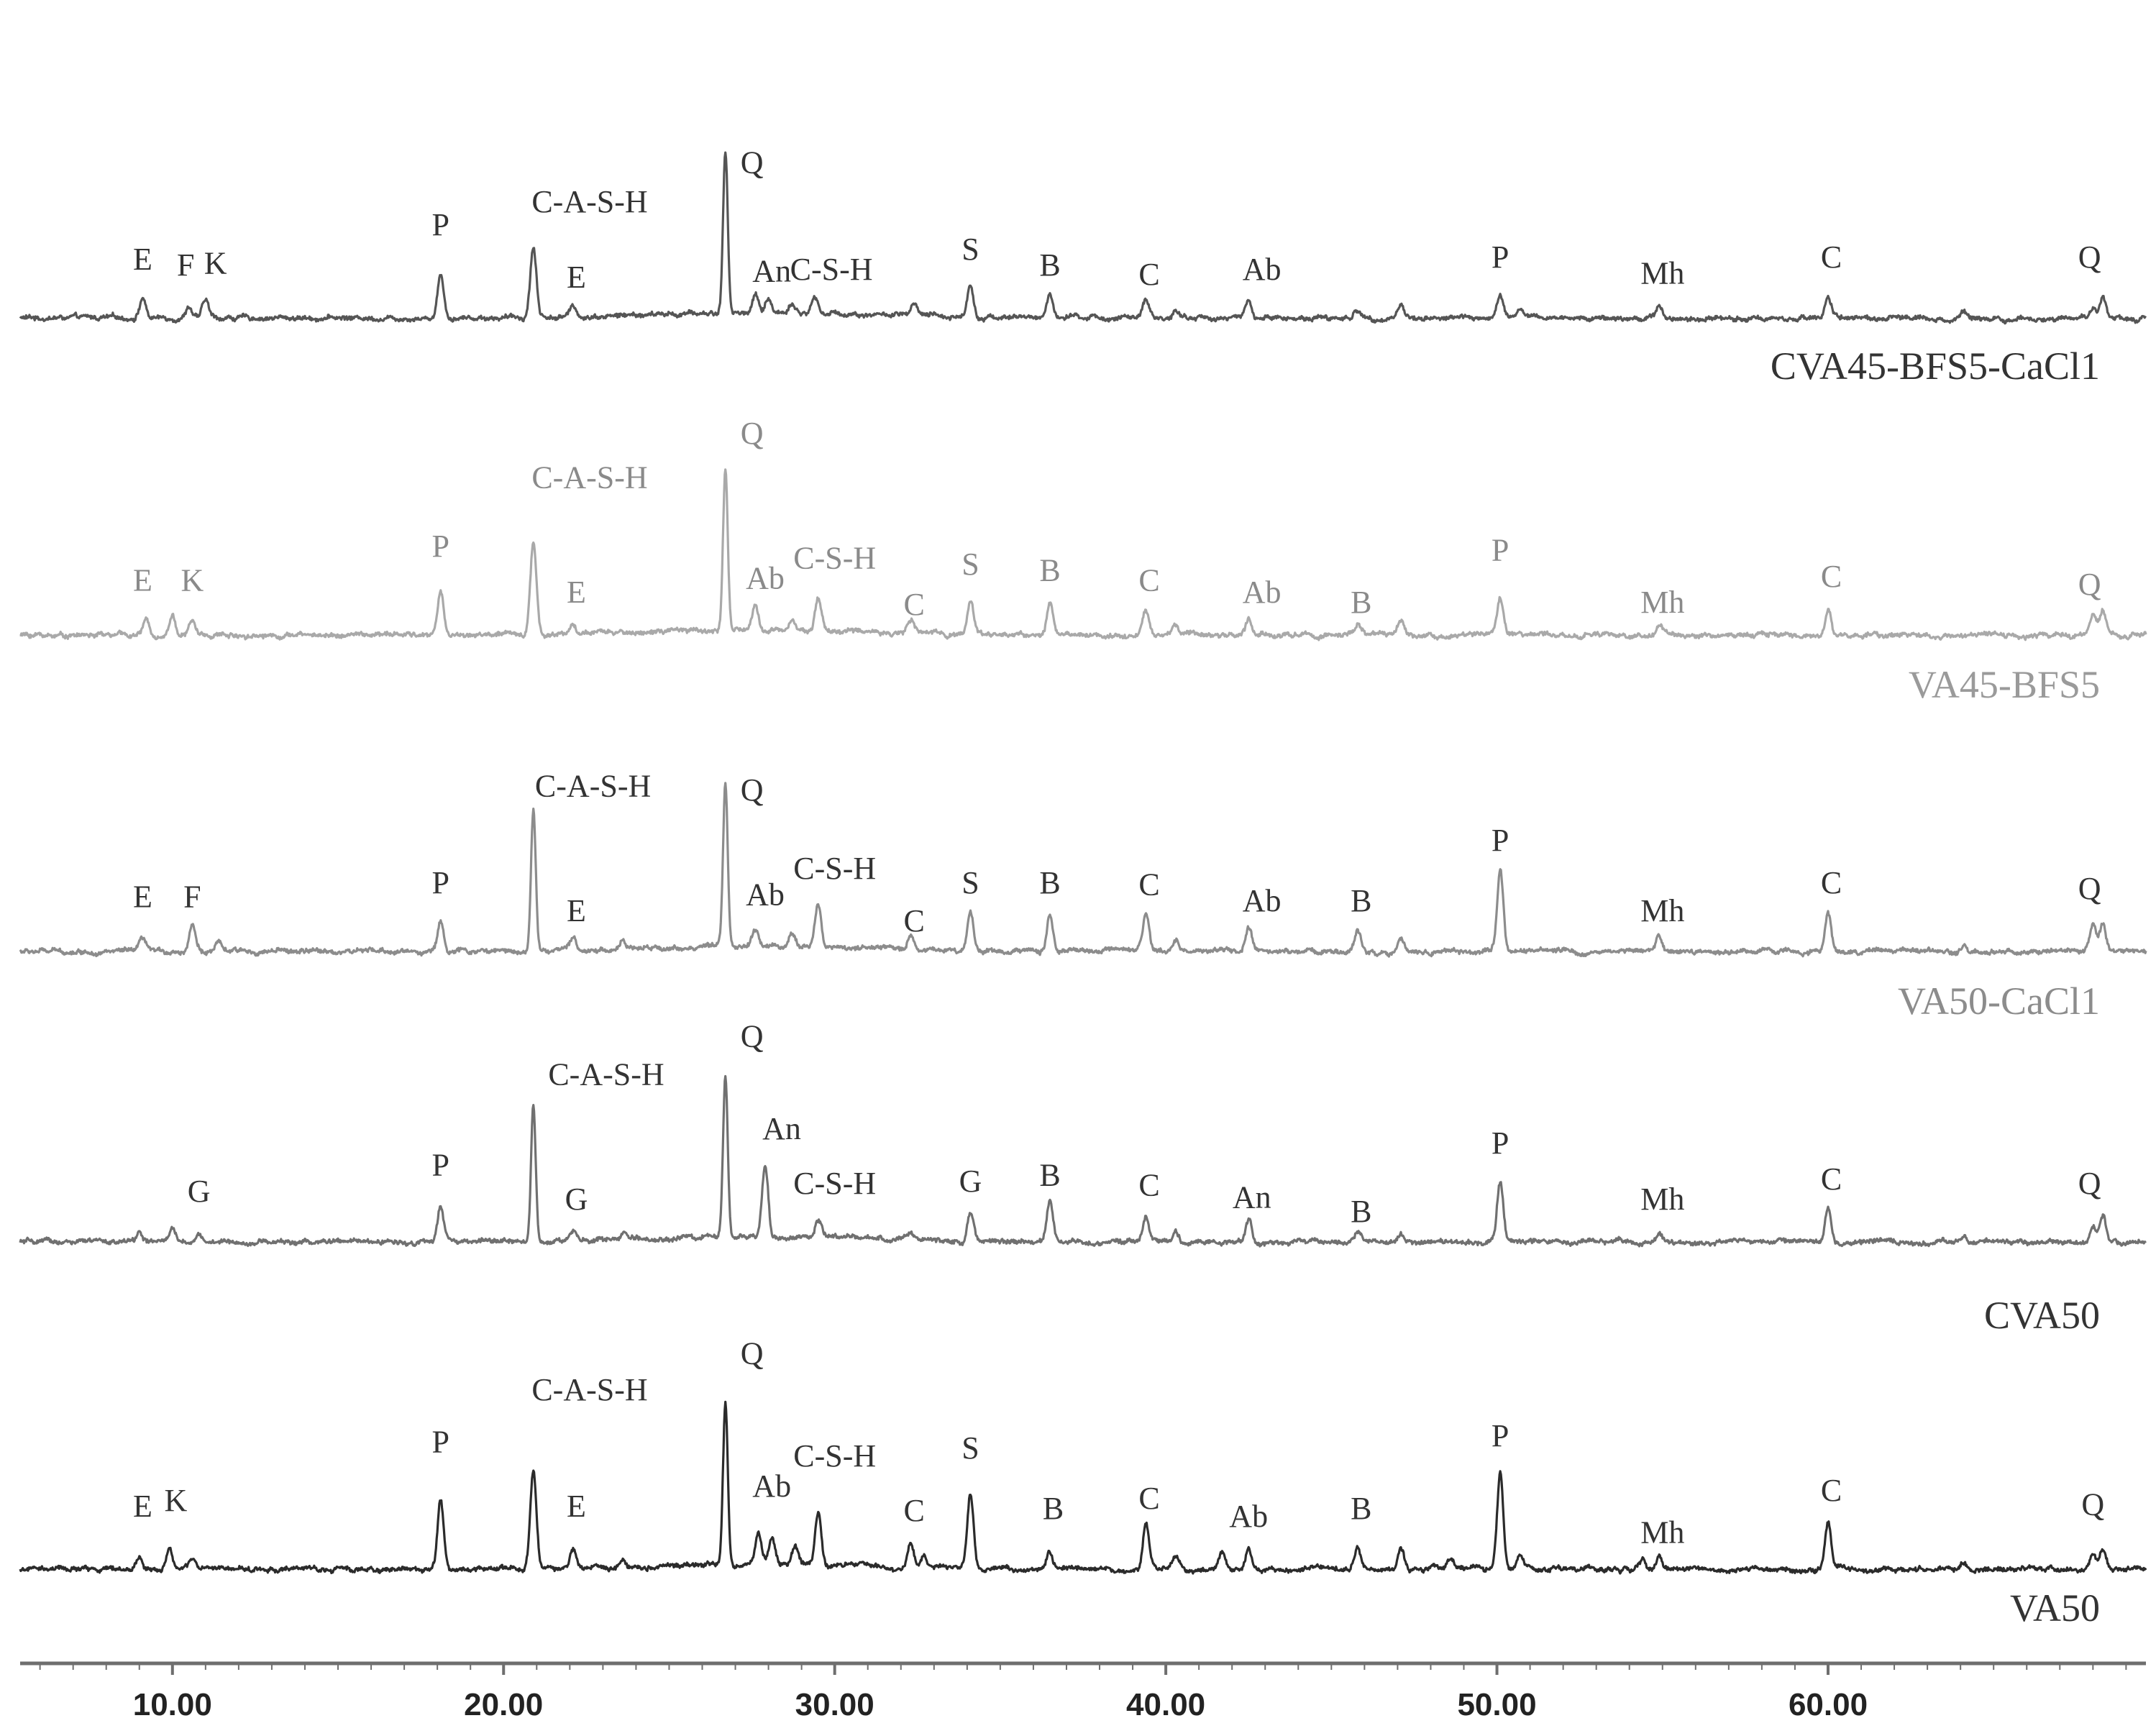 The height and width of the screenshot is (1736, 2156). I want to click on x-tick-label: 50.00, so click(1496, 1705).